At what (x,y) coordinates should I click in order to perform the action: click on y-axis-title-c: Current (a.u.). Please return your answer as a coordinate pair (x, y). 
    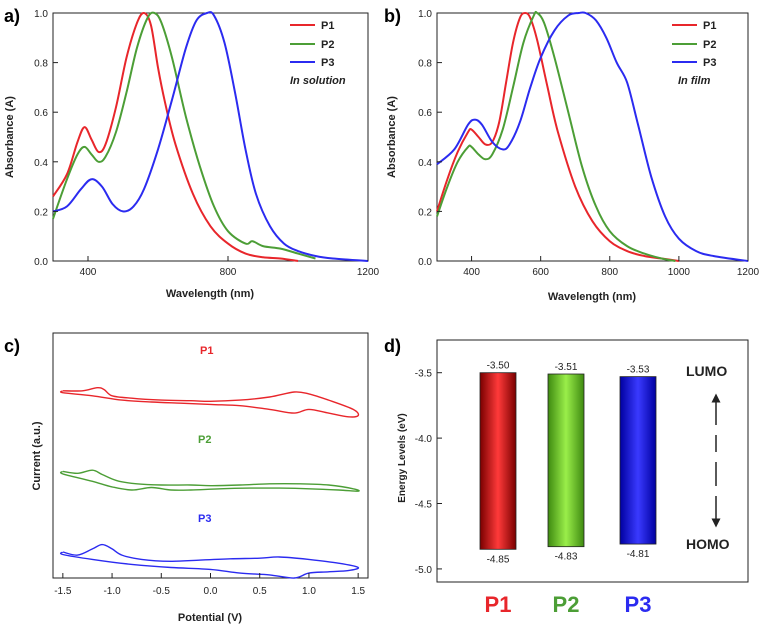
    Looking at the image, I should click on (37, 455).